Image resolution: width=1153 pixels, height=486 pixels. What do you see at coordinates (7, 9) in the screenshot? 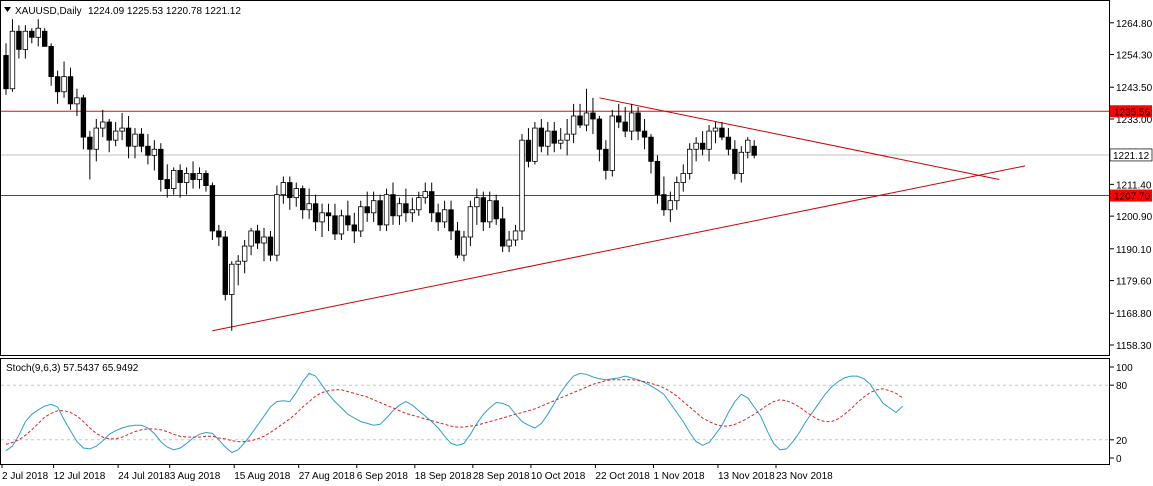
I see `symbol-menu-triangle-icon` at bounding box center [7, 9].